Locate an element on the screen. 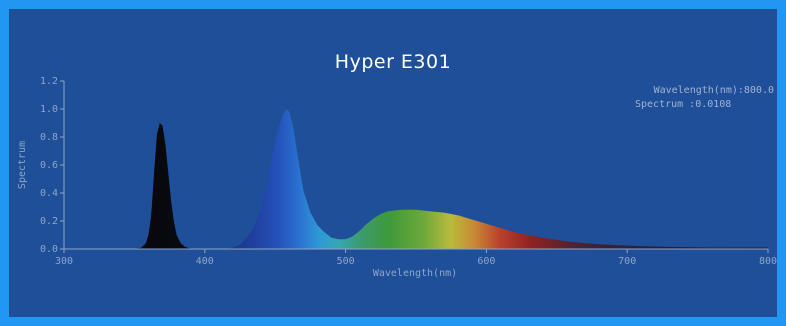 This screenshot has width=786, height=326. x-axis-ticks: 300 400 500 600 700 800 is located at coordinates (416, 258).